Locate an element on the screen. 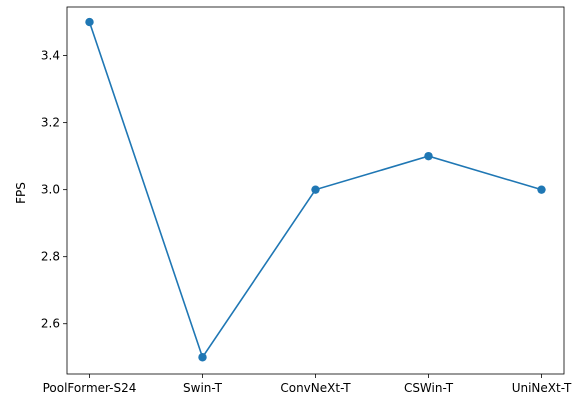  y-tick-label: 2.6 is located at coordinates (50, 324).